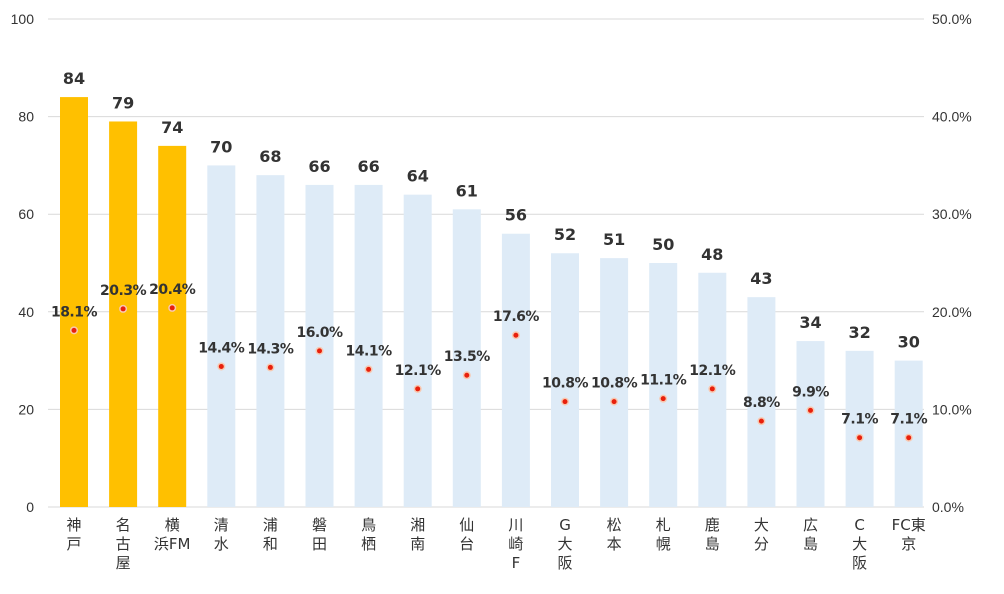  Describe the element at coordinates (516, 563) in the screenshot. I see `category-label-line: F` at that location.